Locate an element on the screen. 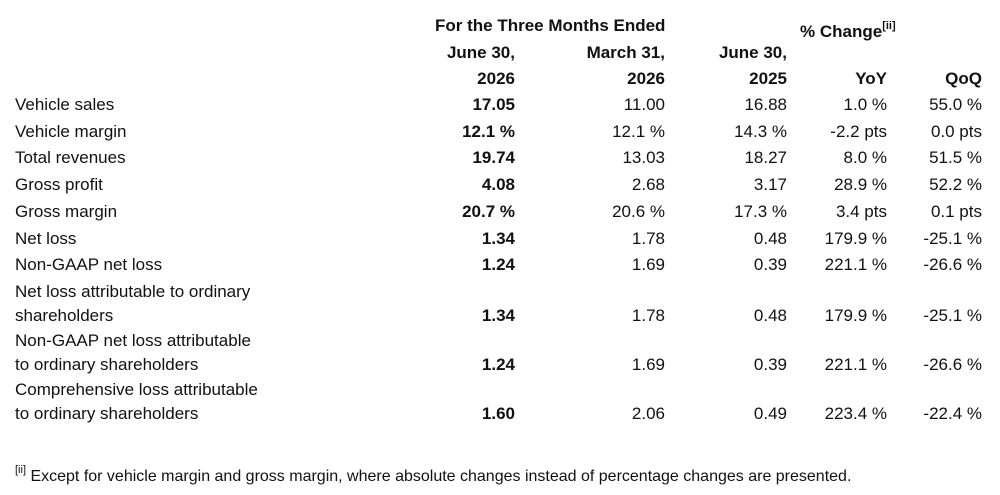  cell-value: 16.88 is located at coordinates (765, 104).